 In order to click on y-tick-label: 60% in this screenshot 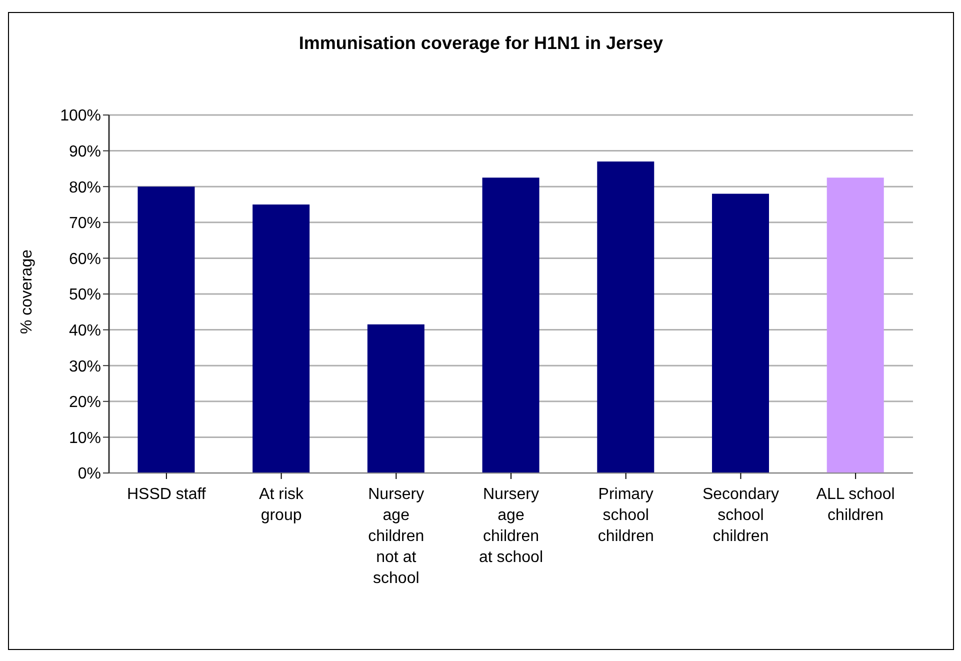, I will do `click(84, 259)`.